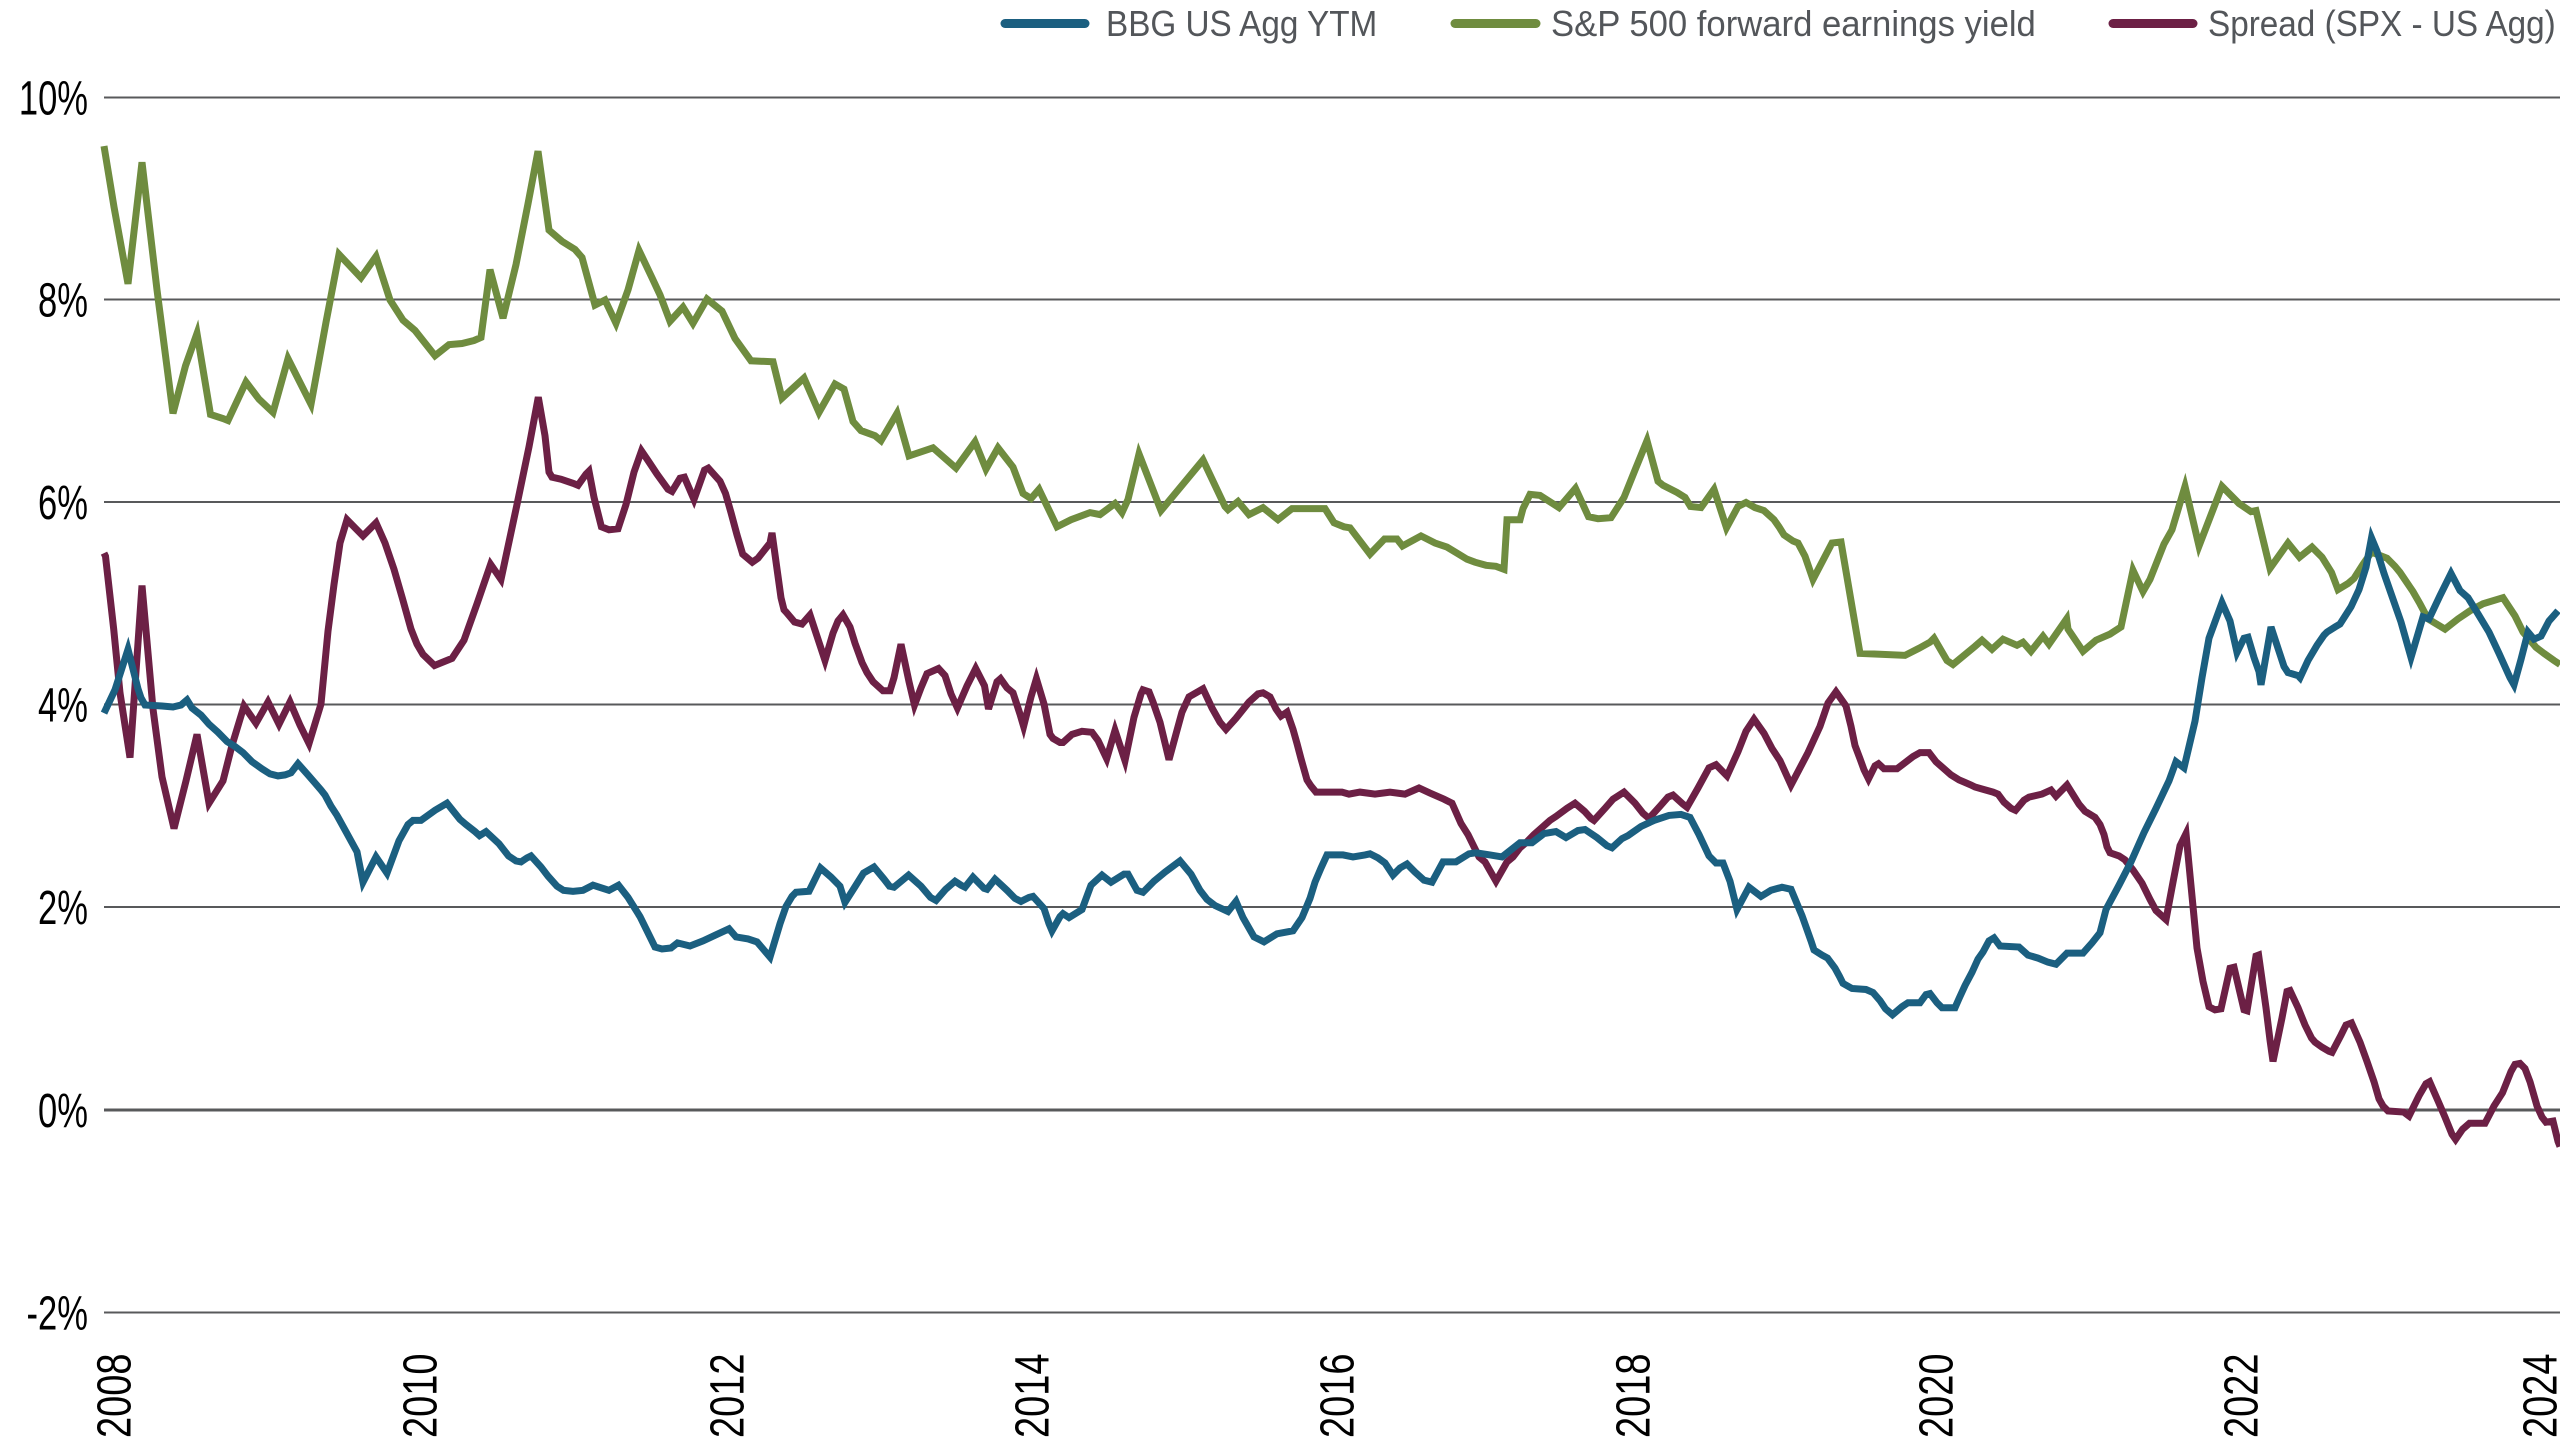 The image size is (2560, 1445). What do you see at coordinates (1241, 24) in the screenshot?
I see `svg-text: BBG US Agg YTM` at bounding box center [1241, 24].